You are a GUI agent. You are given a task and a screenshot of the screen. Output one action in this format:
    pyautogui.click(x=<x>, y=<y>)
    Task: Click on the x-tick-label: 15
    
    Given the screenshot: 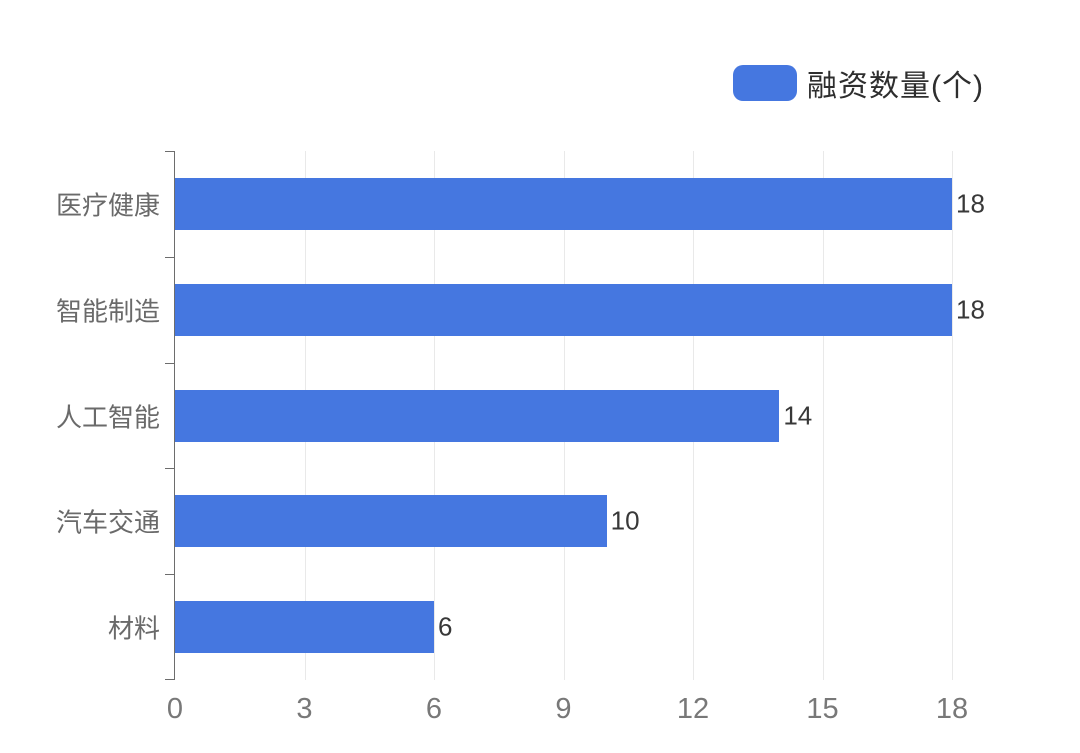 What is the action you would take?
    pyautogui.click(x=822, y=709)
    